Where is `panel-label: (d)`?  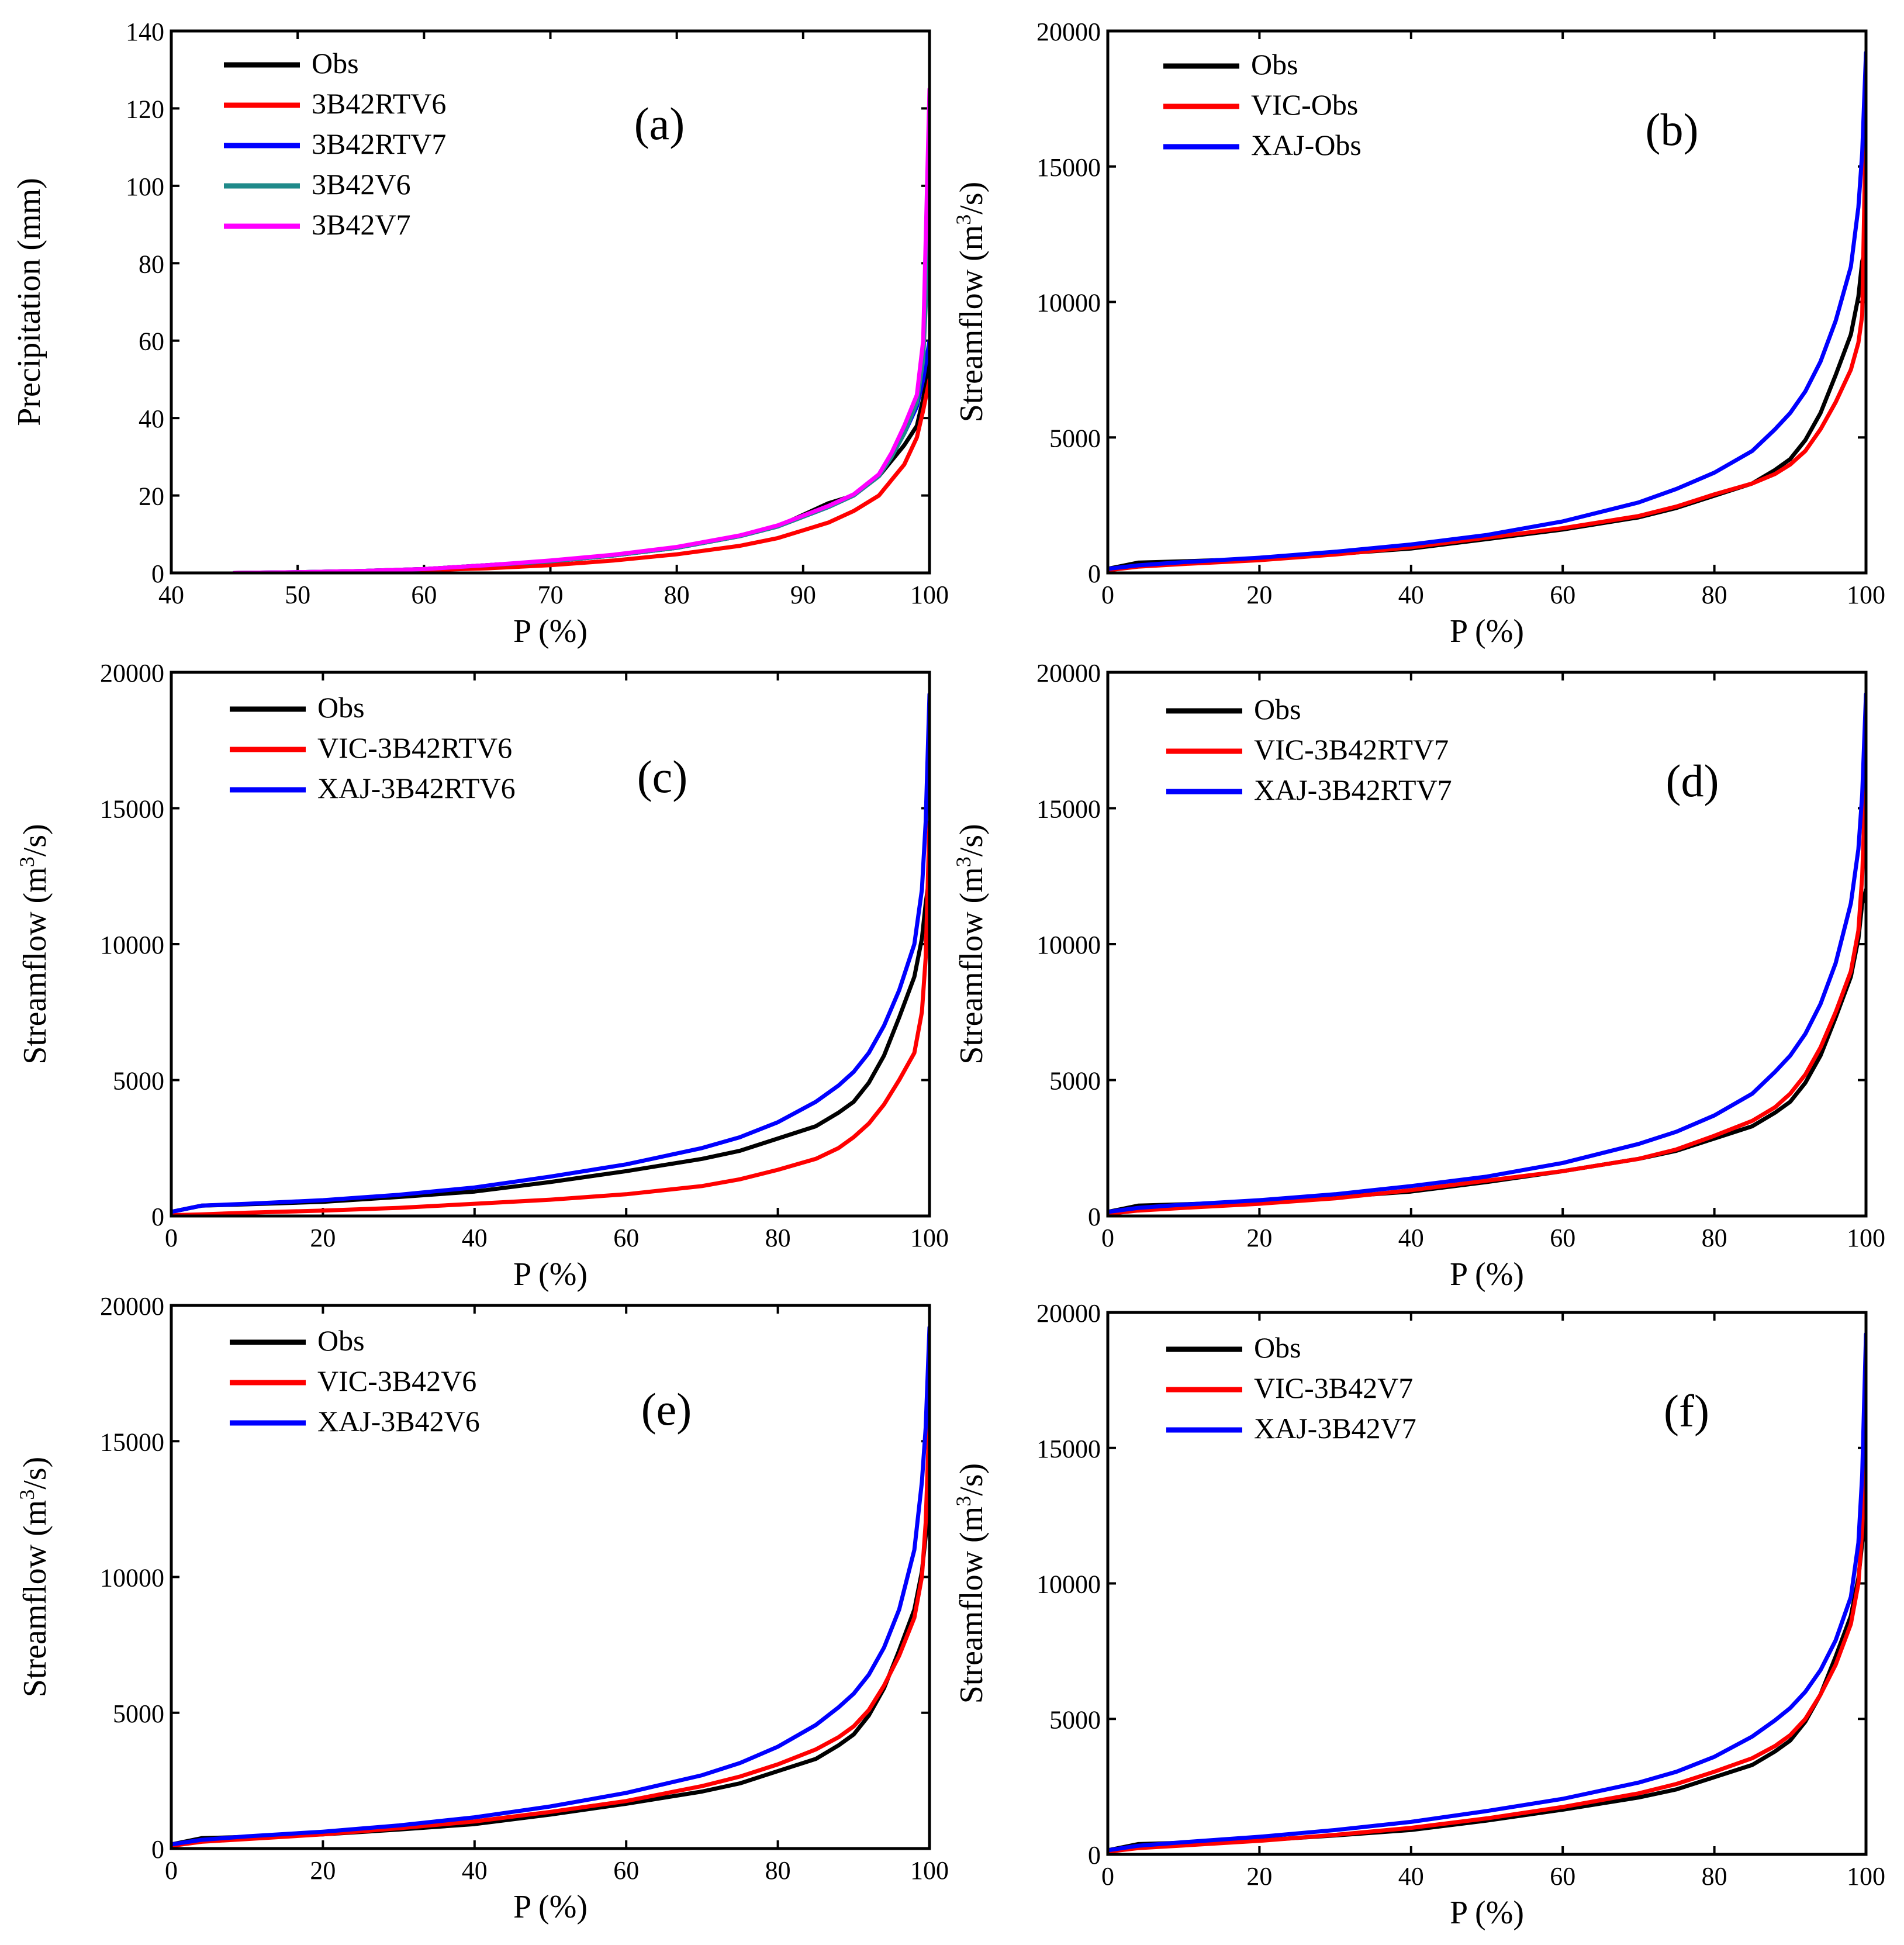
panel-label: (d) is located at coordinates (1693, 780).